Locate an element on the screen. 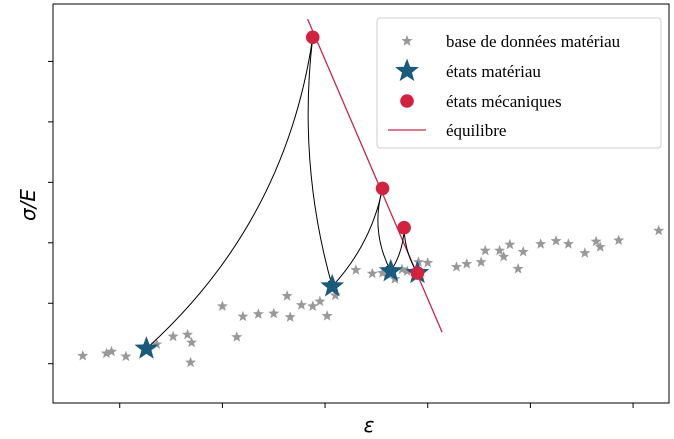  legend-item: équilibre is located at coordinates (447, 130).